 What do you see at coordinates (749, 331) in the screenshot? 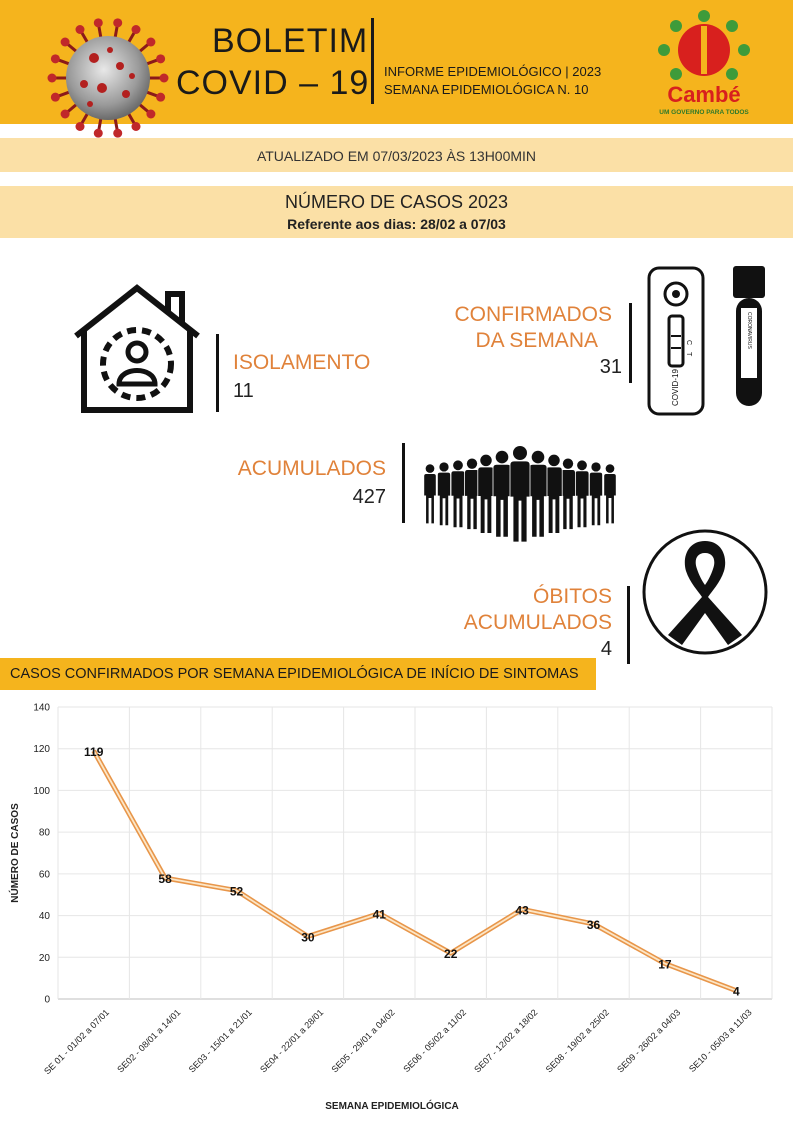
I see `tube-label: CORONAVIRUS` at bounding box center [749, 331].